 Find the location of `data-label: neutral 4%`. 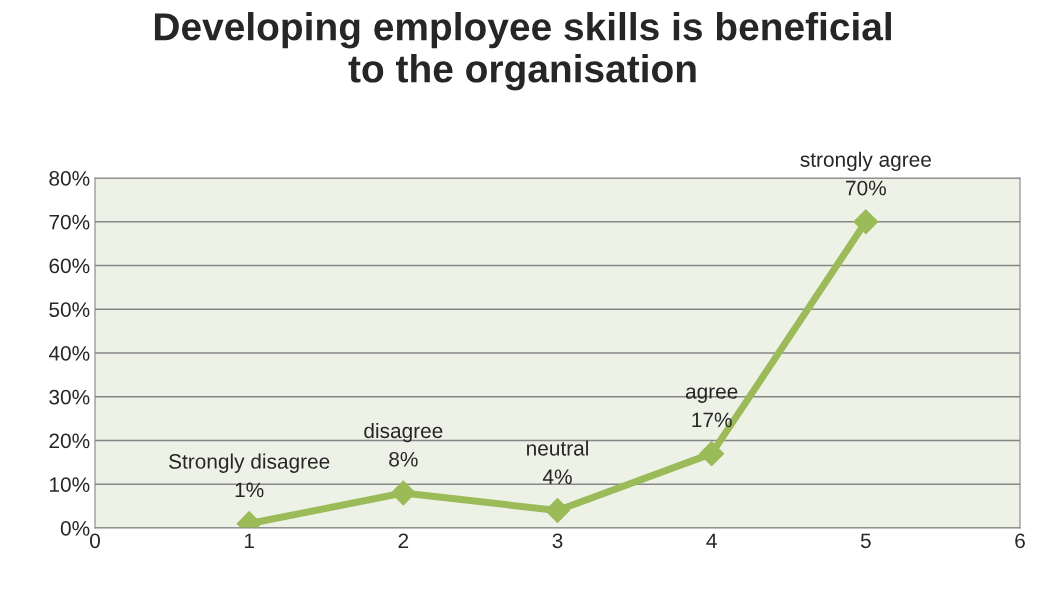

data-label: neutral 4% is located at coordinates (557, 462).